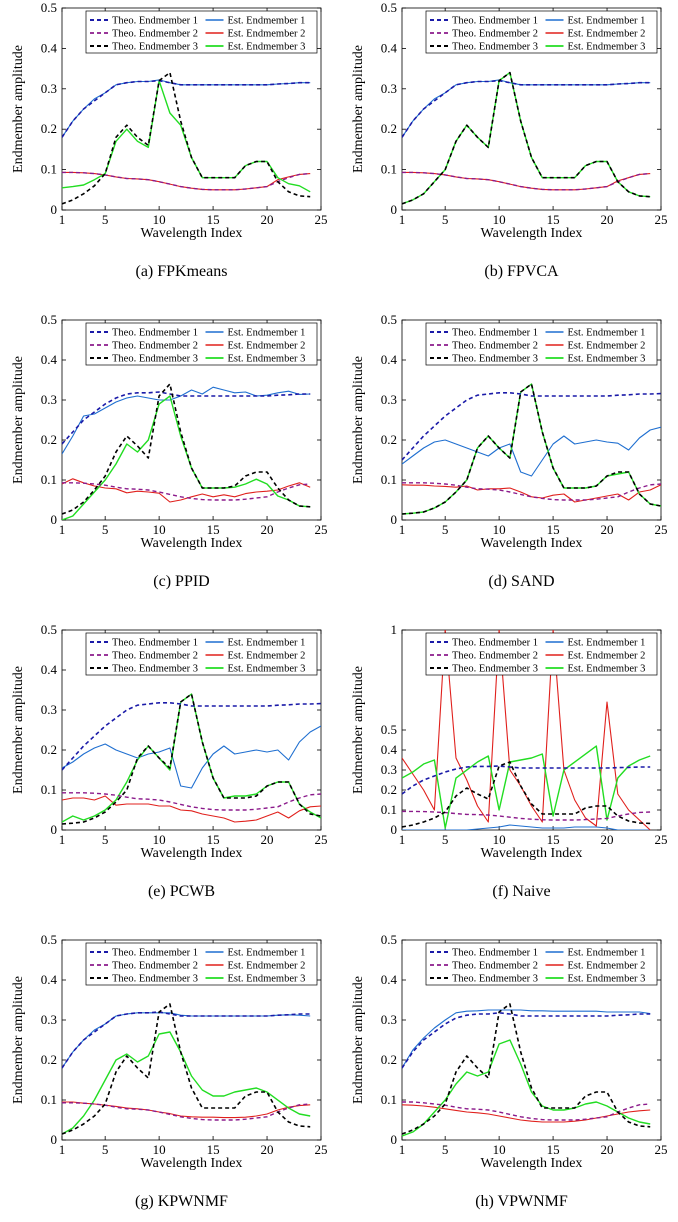 The height and width of the screenshot is (1222, 678). What do you see at coordinates (521, 891) in the screenshot?
I see `panel-caption: (f) Naive` at bounding box center [521, 891].